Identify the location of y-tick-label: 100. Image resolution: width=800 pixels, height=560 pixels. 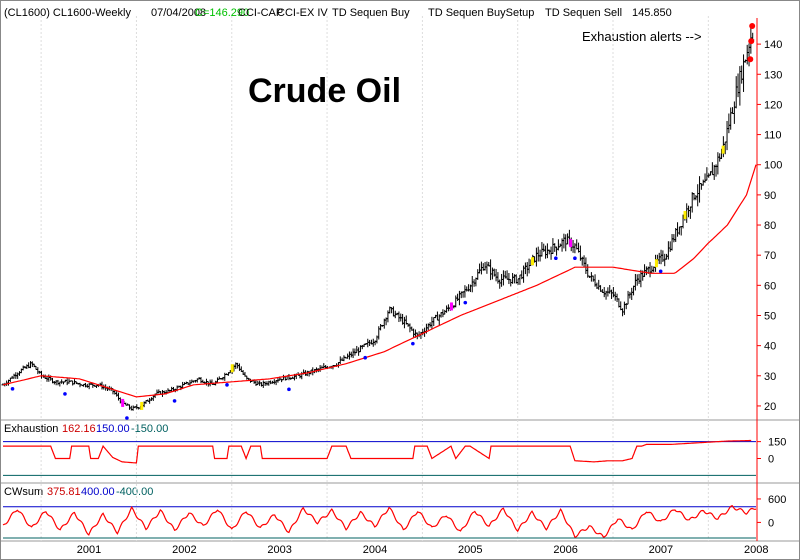
(773, 166).